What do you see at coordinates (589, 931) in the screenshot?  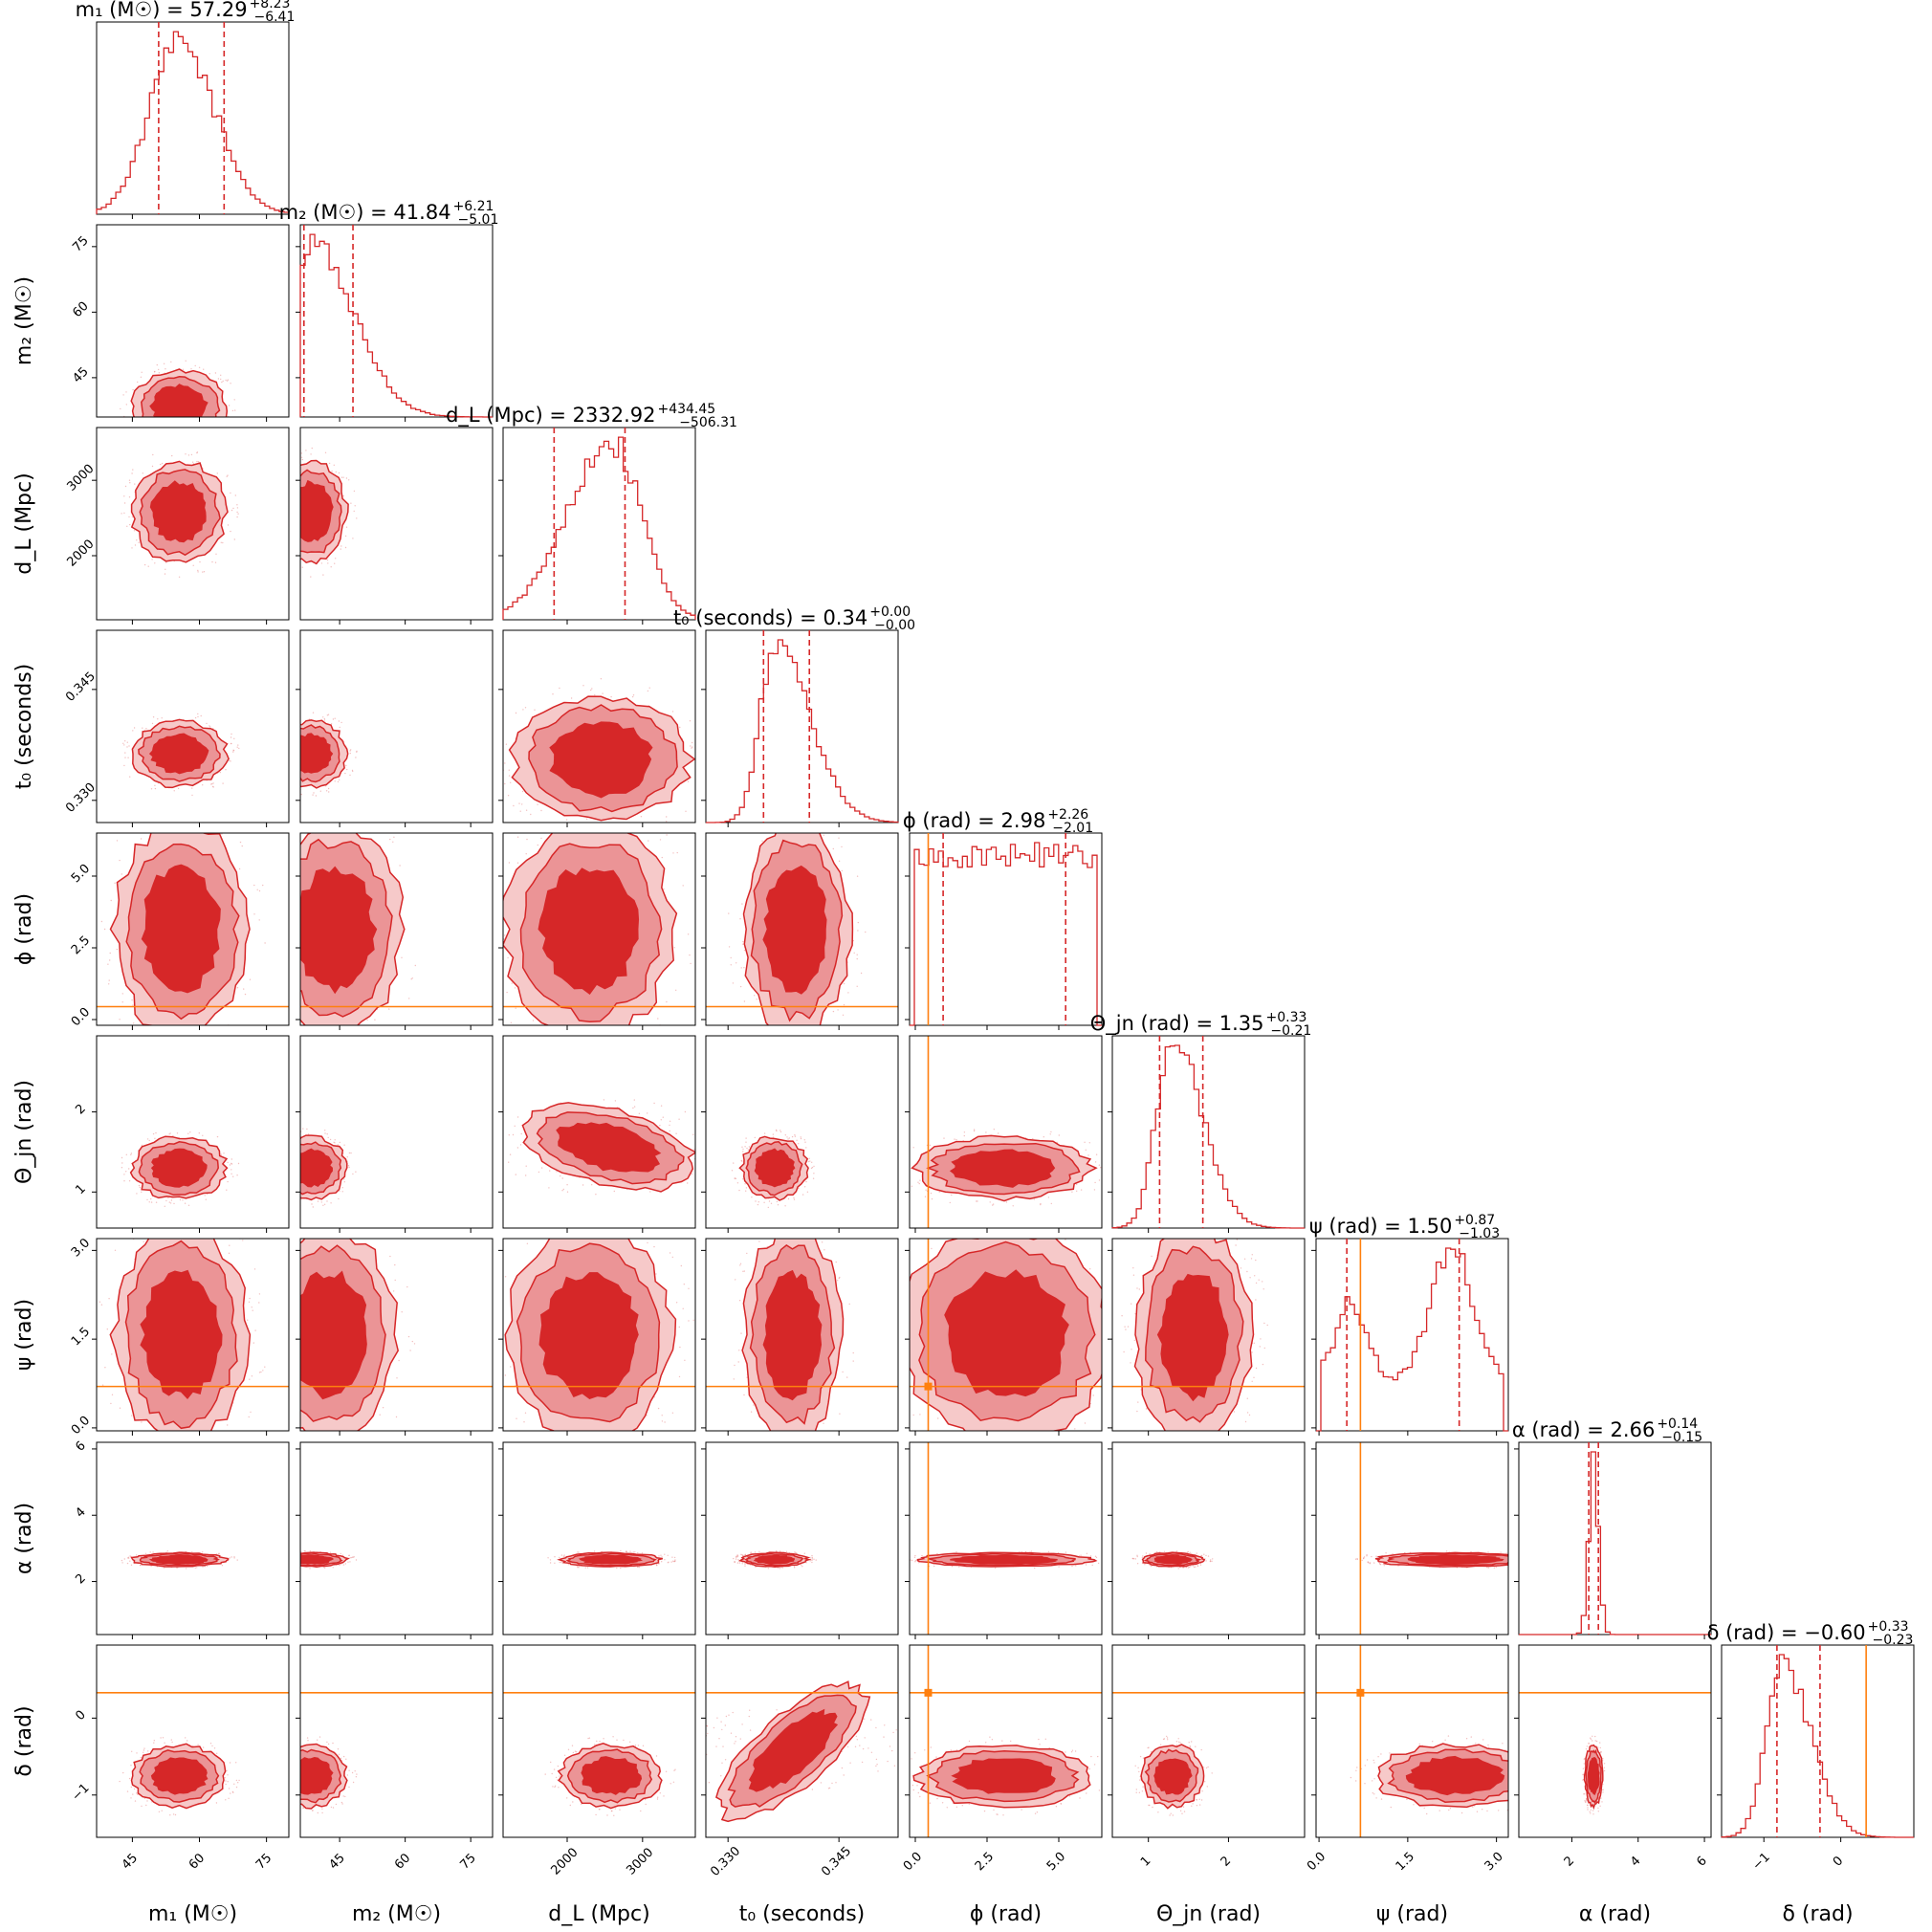 I see `contour-inner` at bounding box center [589, 931].